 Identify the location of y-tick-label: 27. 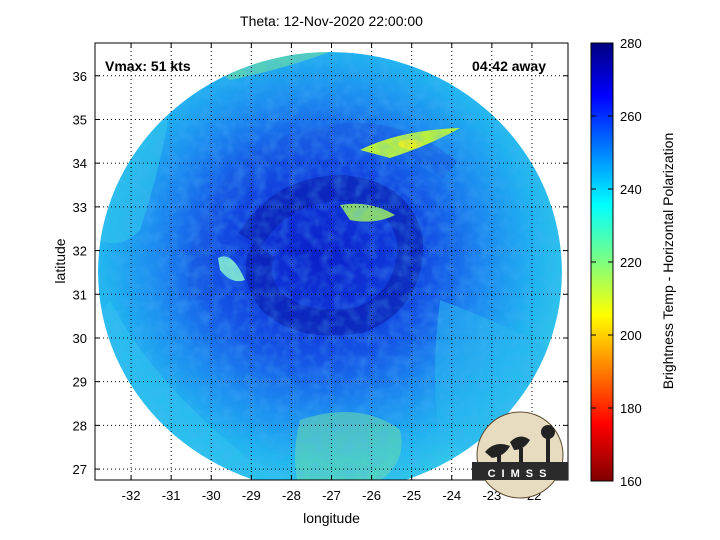
(80, 469).